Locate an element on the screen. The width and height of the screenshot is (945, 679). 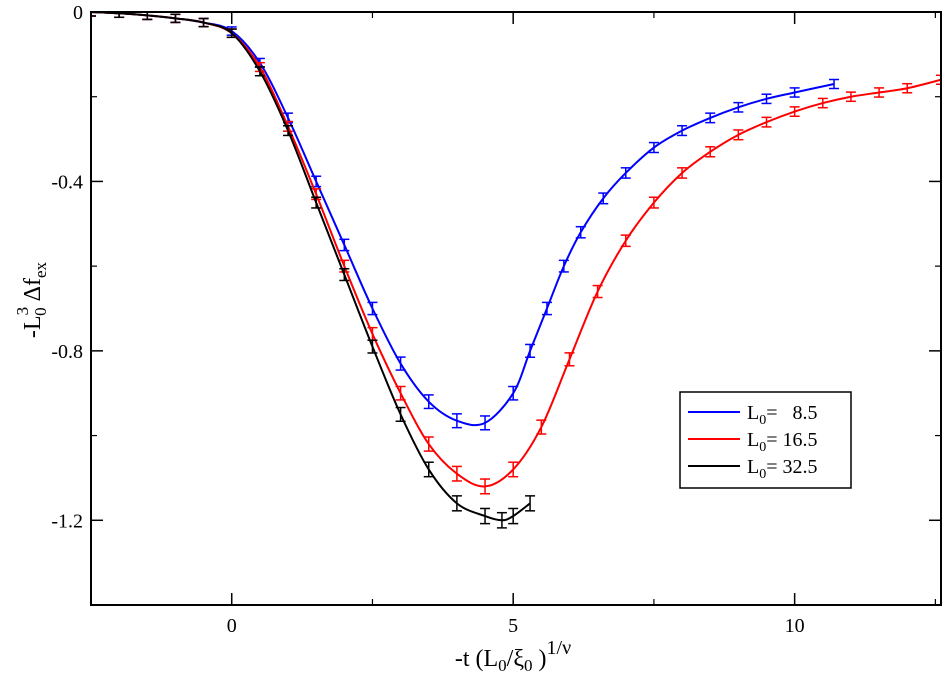
y-label-sub: 0 is located at coordinates (40, 311).